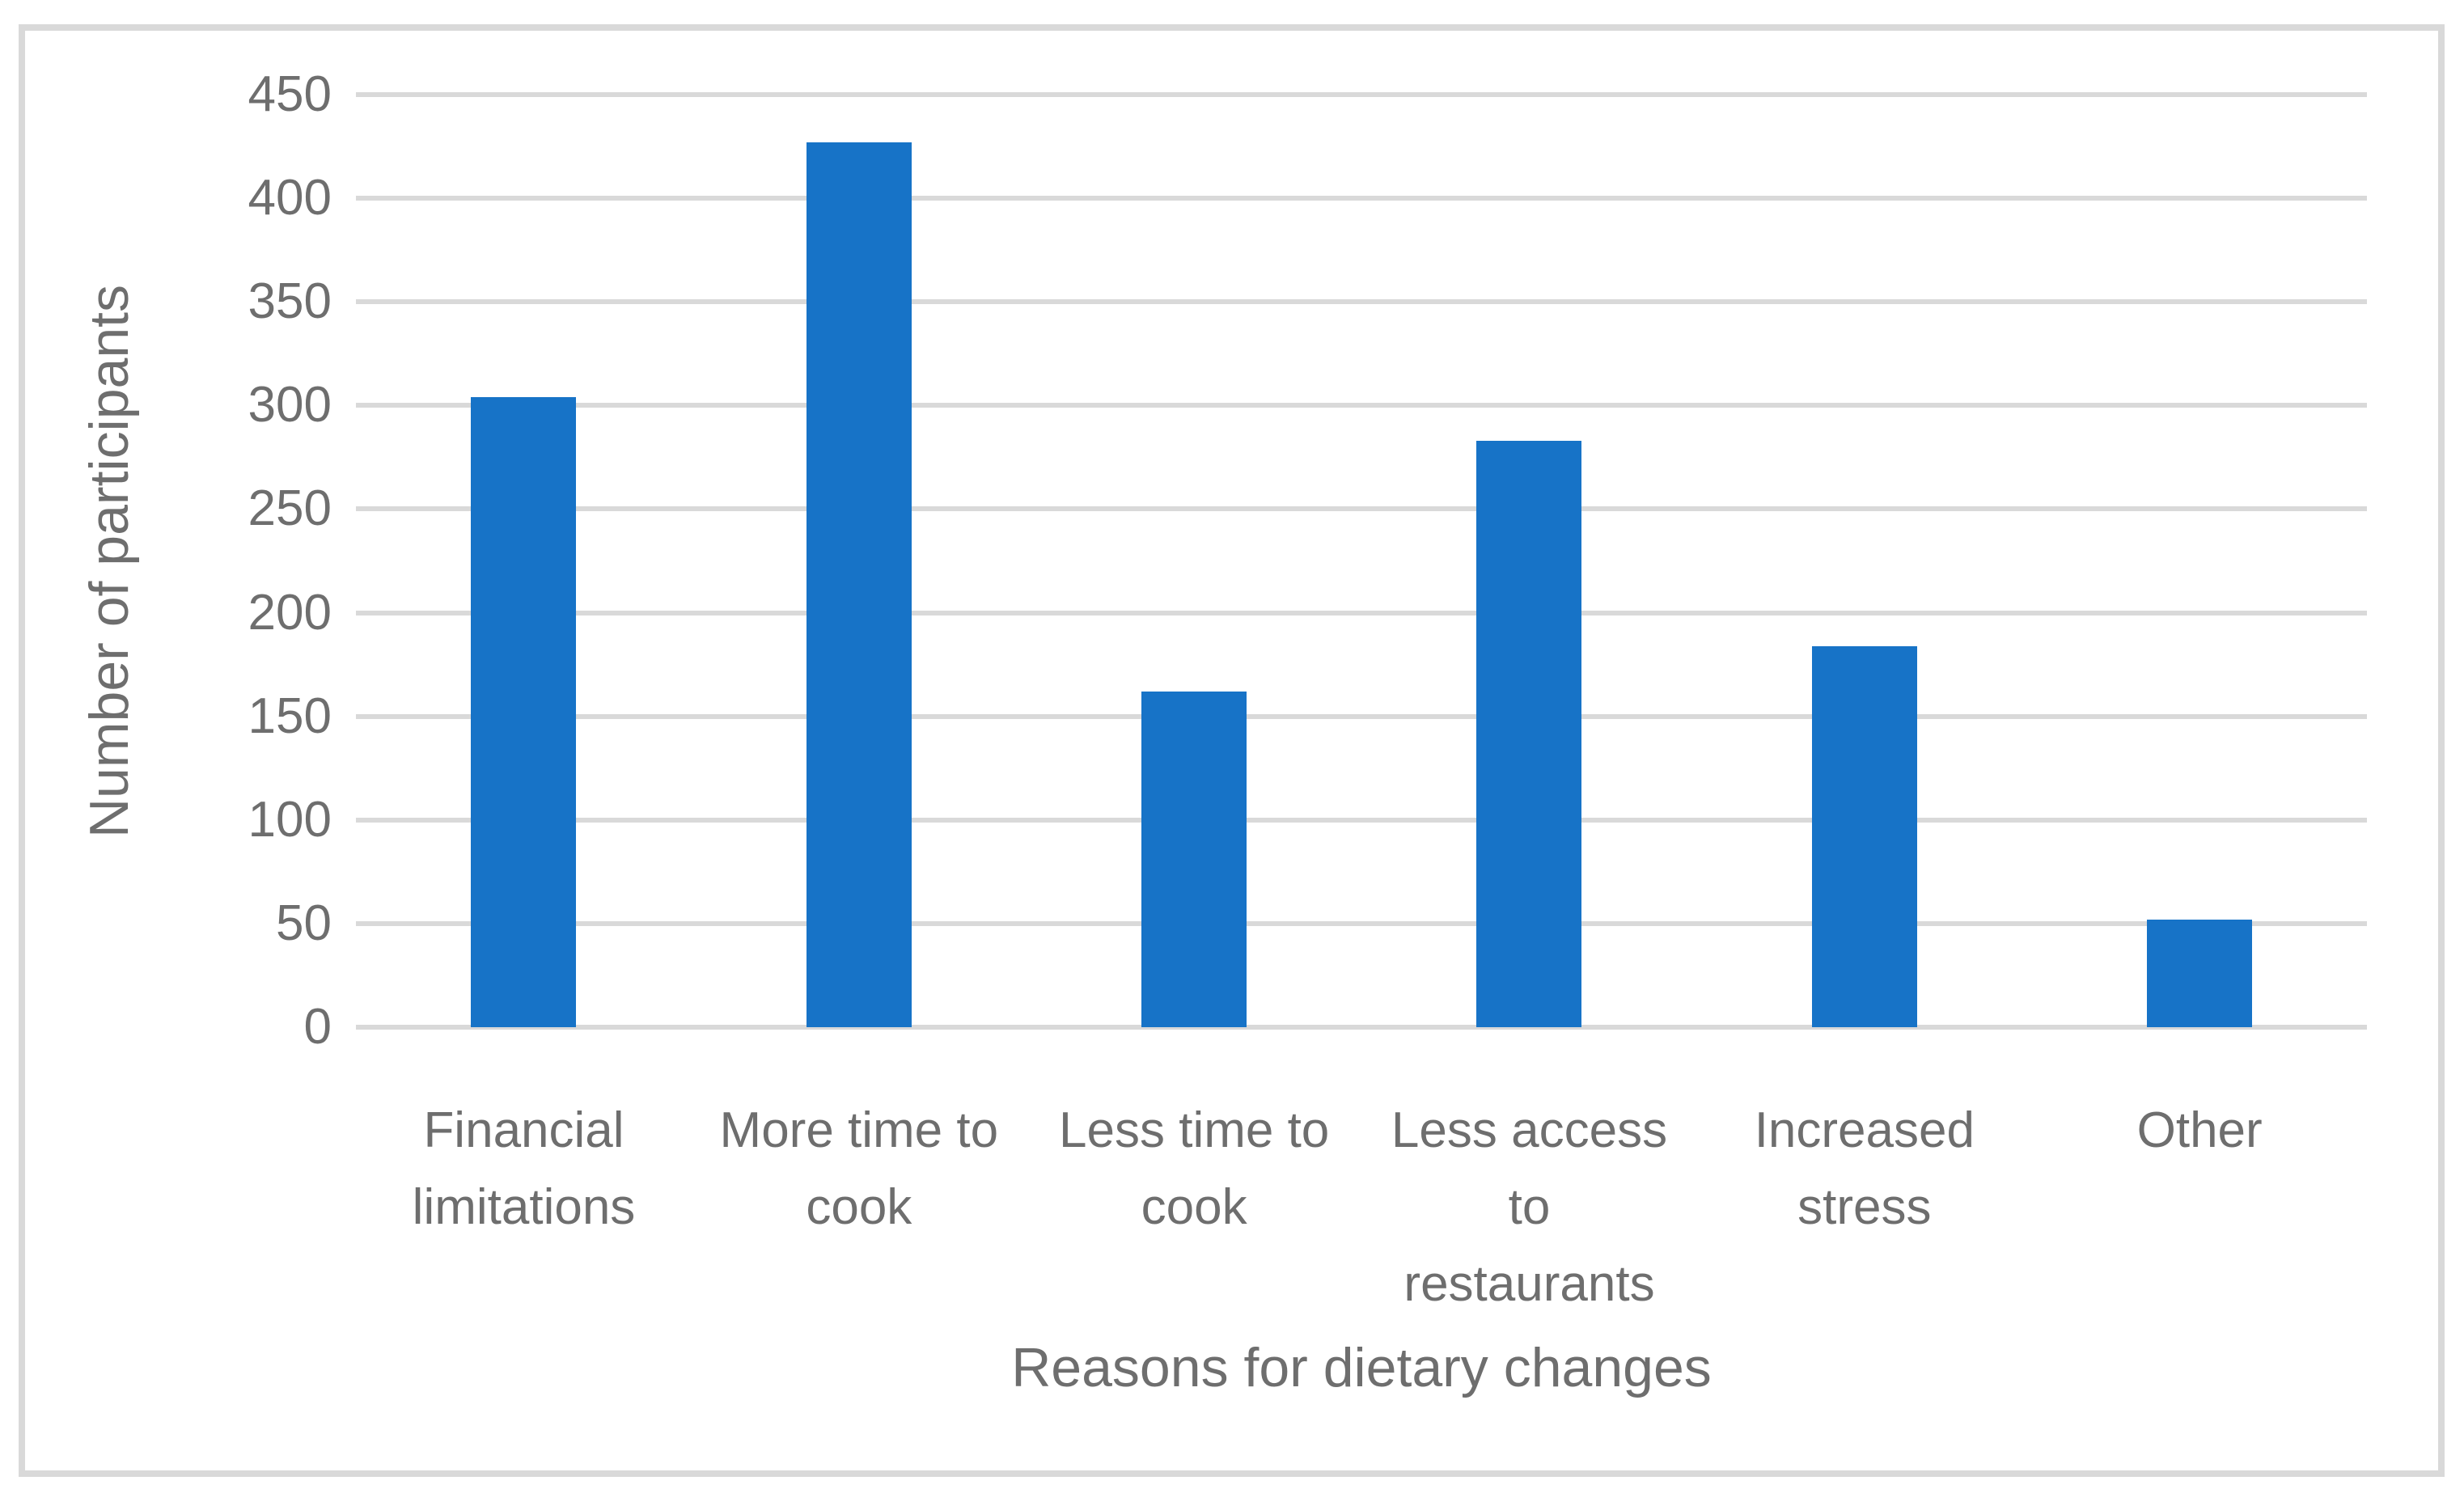 Image resolution: width=2464 pixels, height=1506 pixels. What do you see at coordinates (290, 198) in the screenshot?
I see `y-tick-label-400: 400` at bounding box center [290, 198].